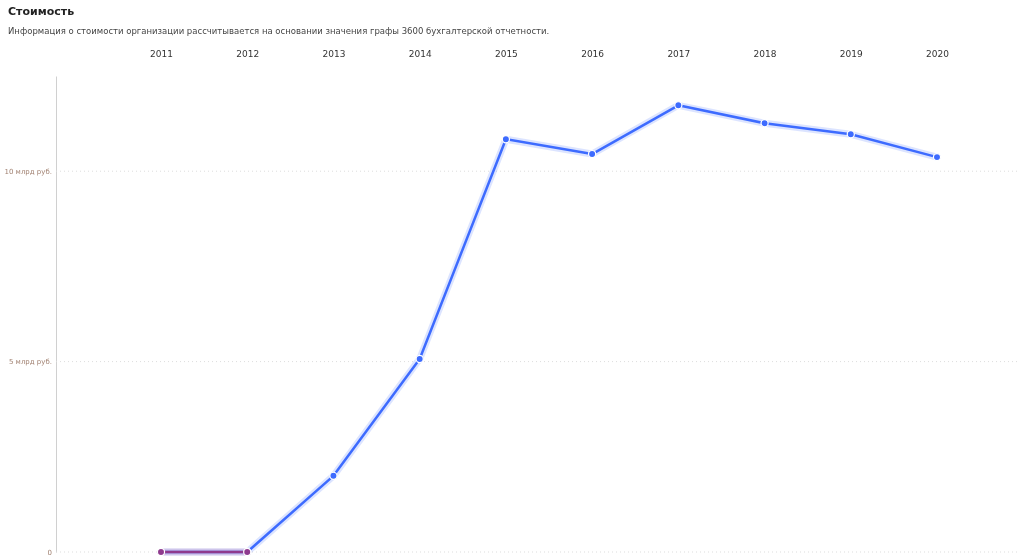 This screenshot has height=559, width=1029. Describe the element at coordinates (765, 54) in the screenshot. I see `x-tick-label: 2018` at that location.